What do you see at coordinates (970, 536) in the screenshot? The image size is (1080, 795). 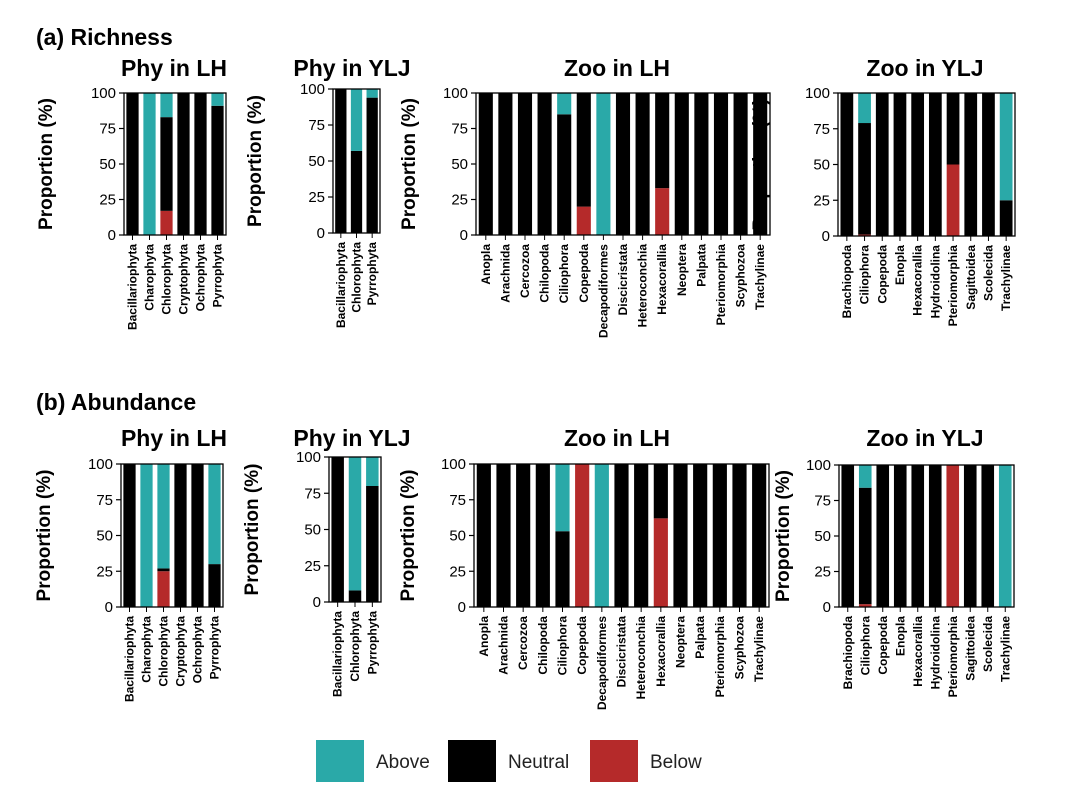 I see `bar-sagittoidea-neutral` at bounding box center [970, 536].